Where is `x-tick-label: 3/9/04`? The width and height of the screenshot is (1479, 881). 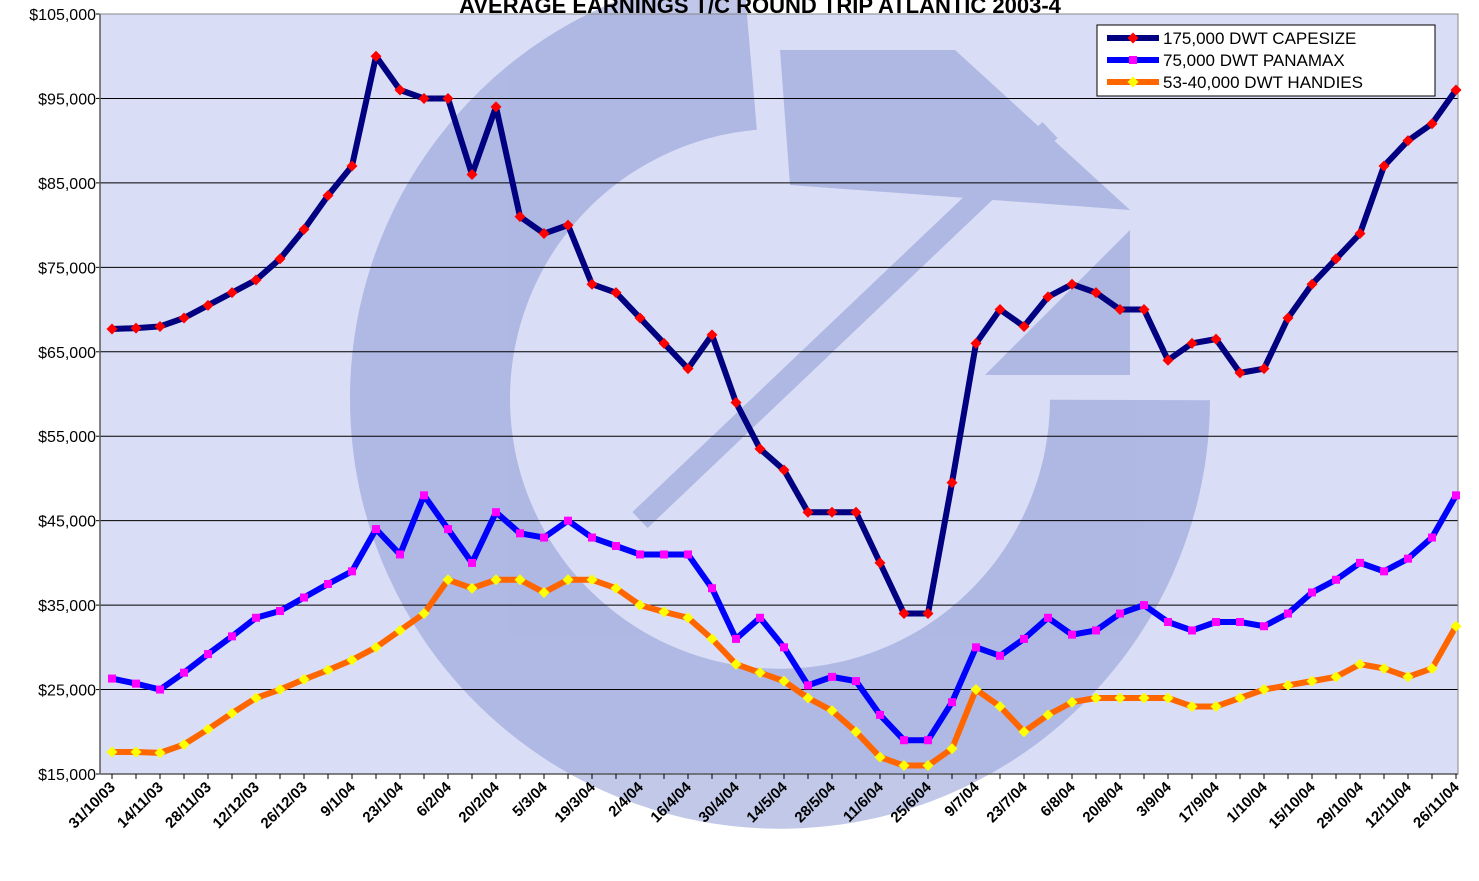
x-tick-label: 3/9/04 is located at coordinates (1154, 799).